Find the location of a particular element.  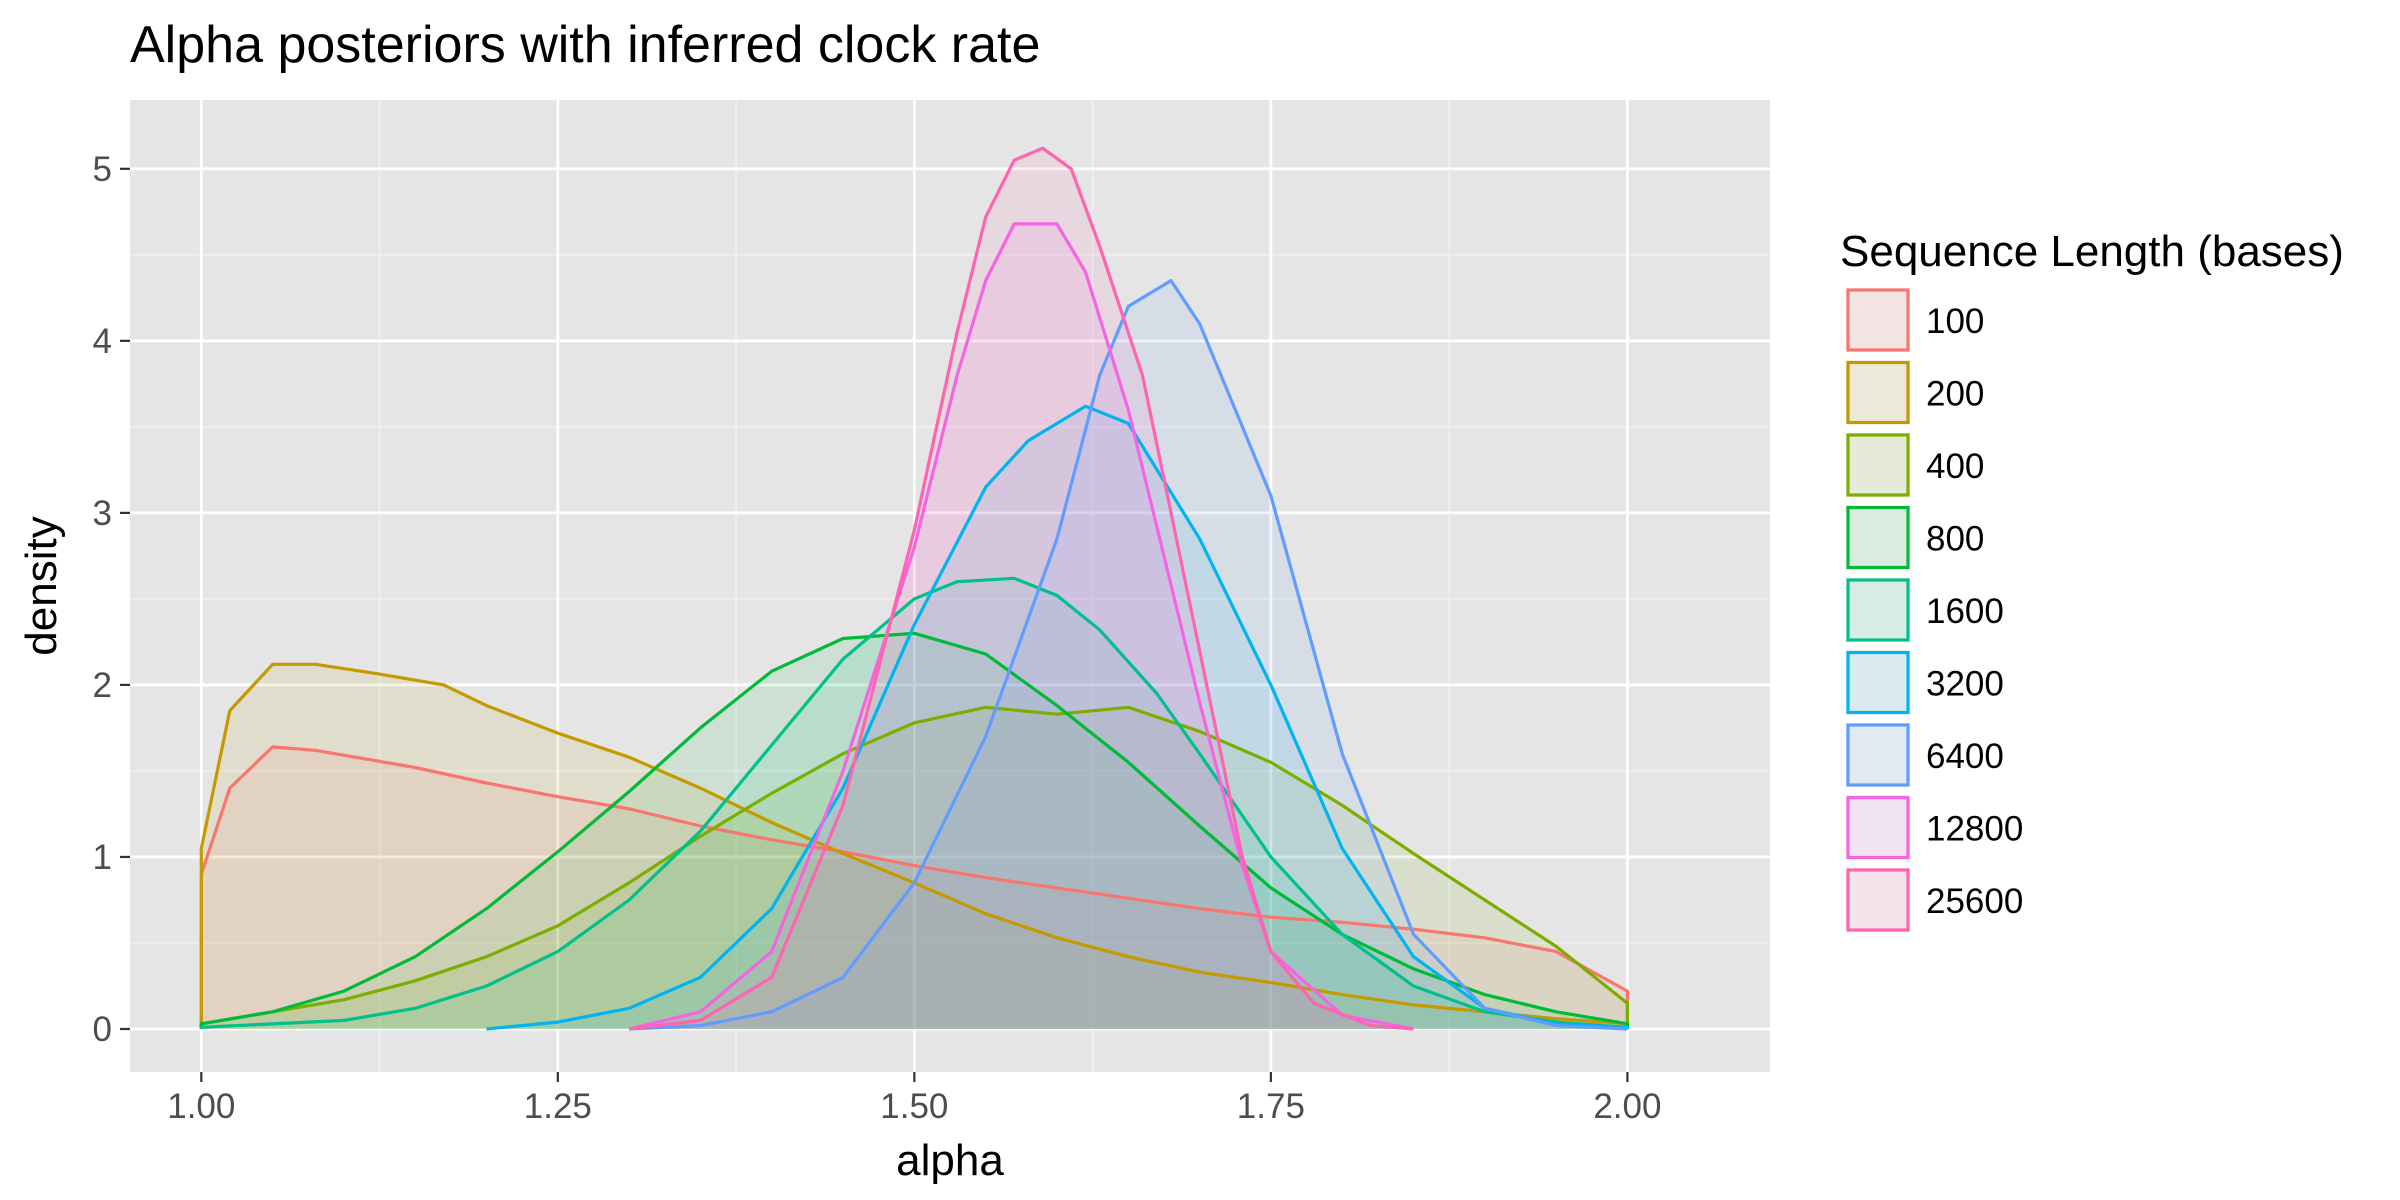

x-tick-label: 1.50 is located at coordinates (914, 1106).